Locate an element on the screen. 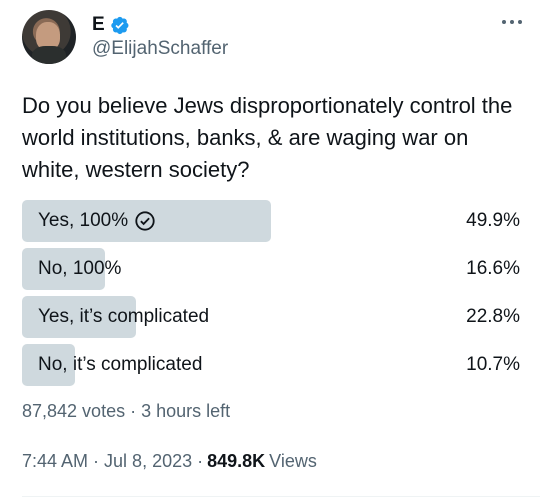  tweet-time: 7:44 AM is located at coordinates (55, 461).